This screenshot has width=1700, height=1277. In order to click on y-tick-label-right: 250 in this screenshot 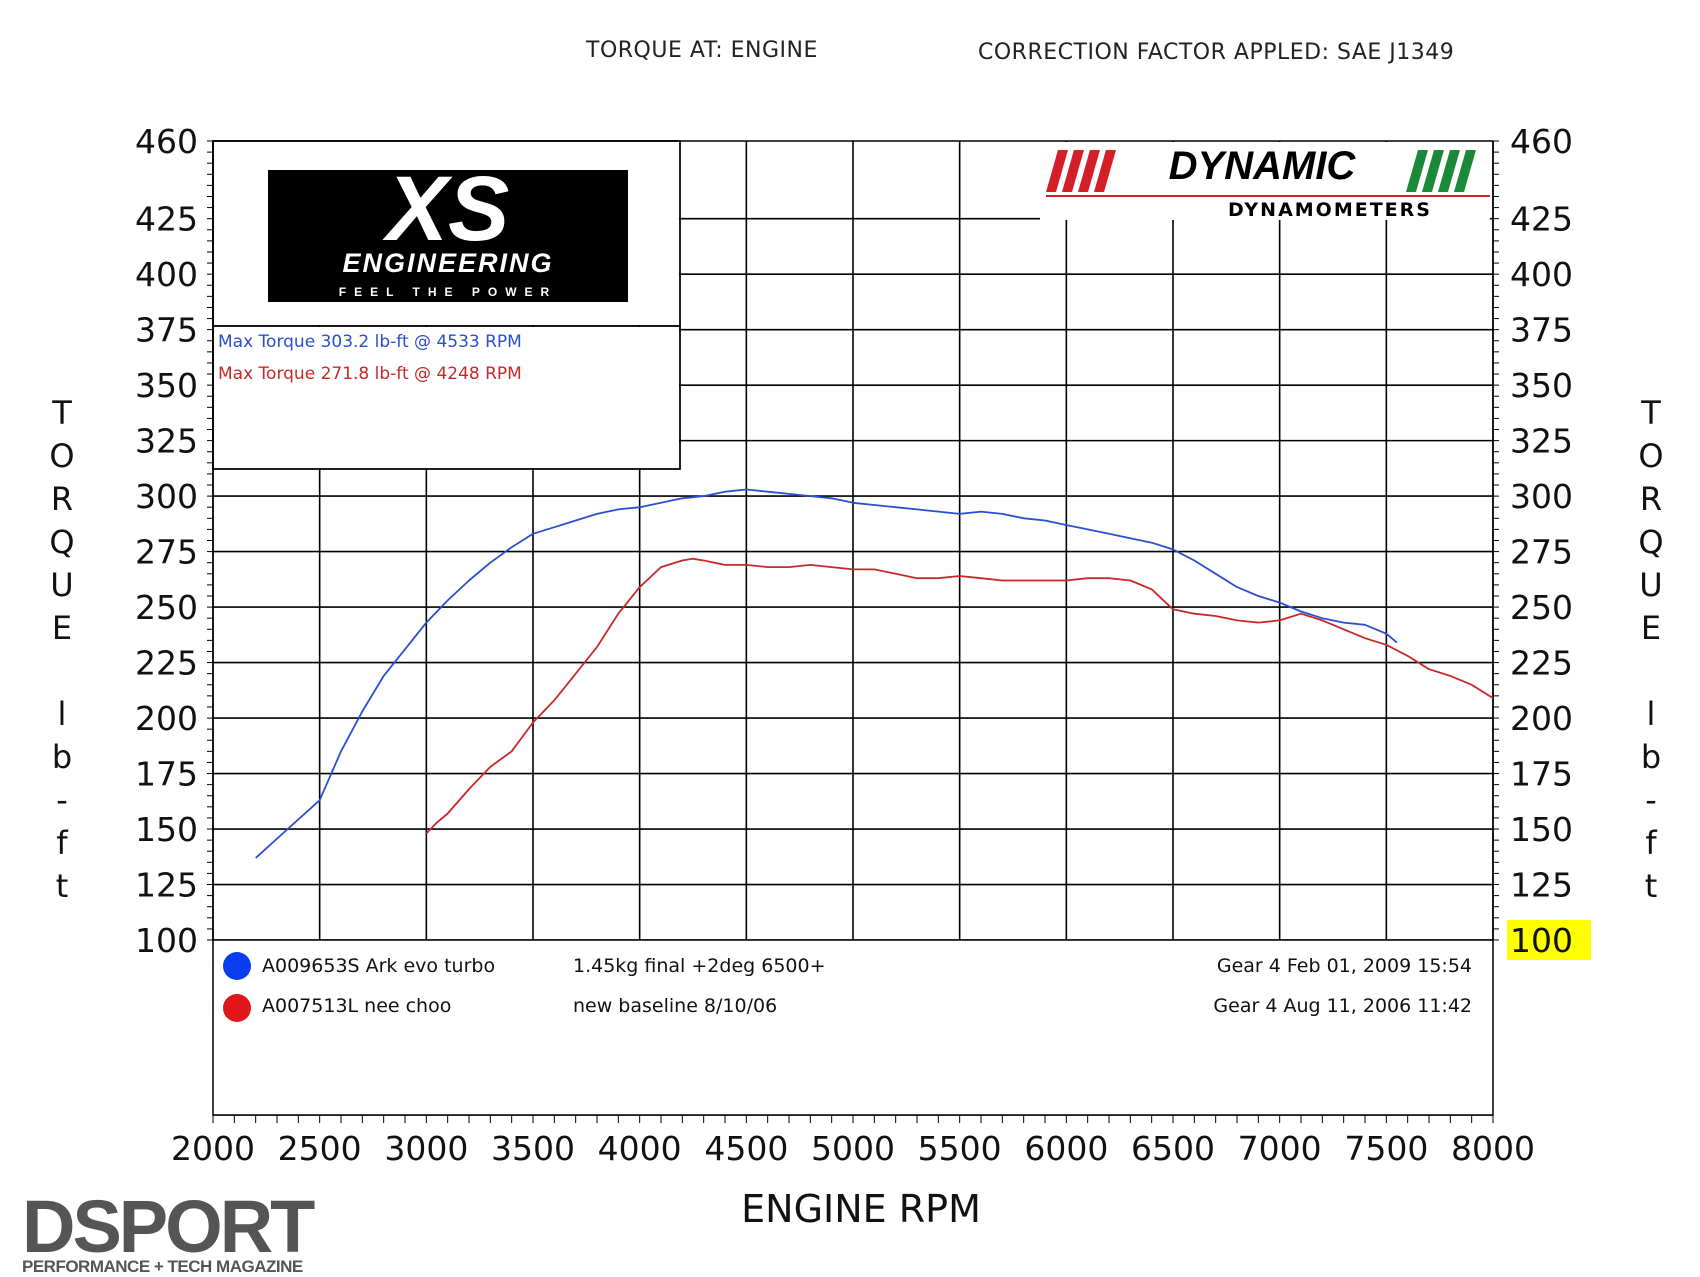, I will do `click(1541, 607)`.